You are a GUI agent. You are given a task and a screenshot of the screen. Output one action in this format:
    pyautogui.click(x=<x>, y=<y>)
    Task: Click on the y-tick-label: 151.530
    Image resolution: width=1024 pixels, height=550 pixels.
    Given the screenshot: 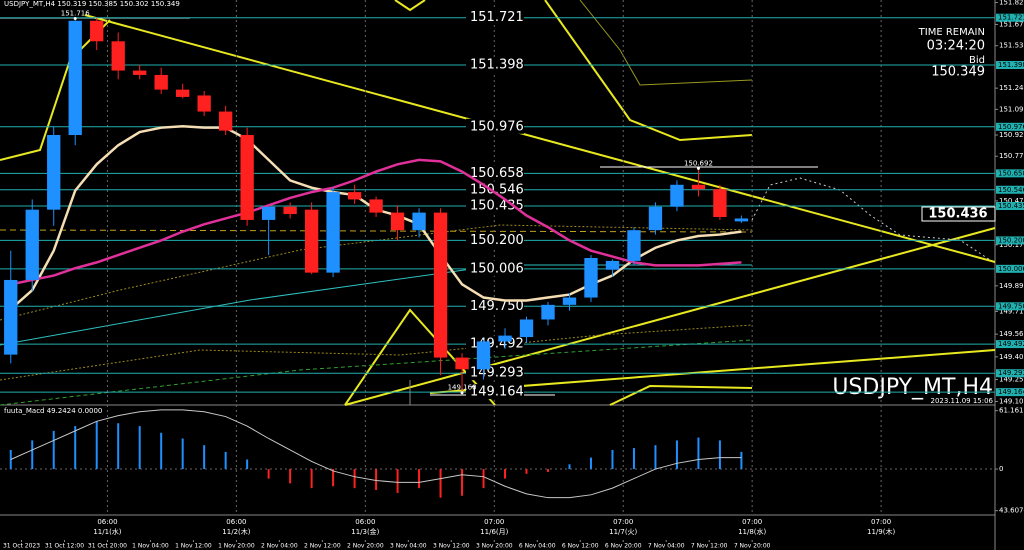 What is the action you would take?
    pyautogui.click(x=1011, y=46)
    